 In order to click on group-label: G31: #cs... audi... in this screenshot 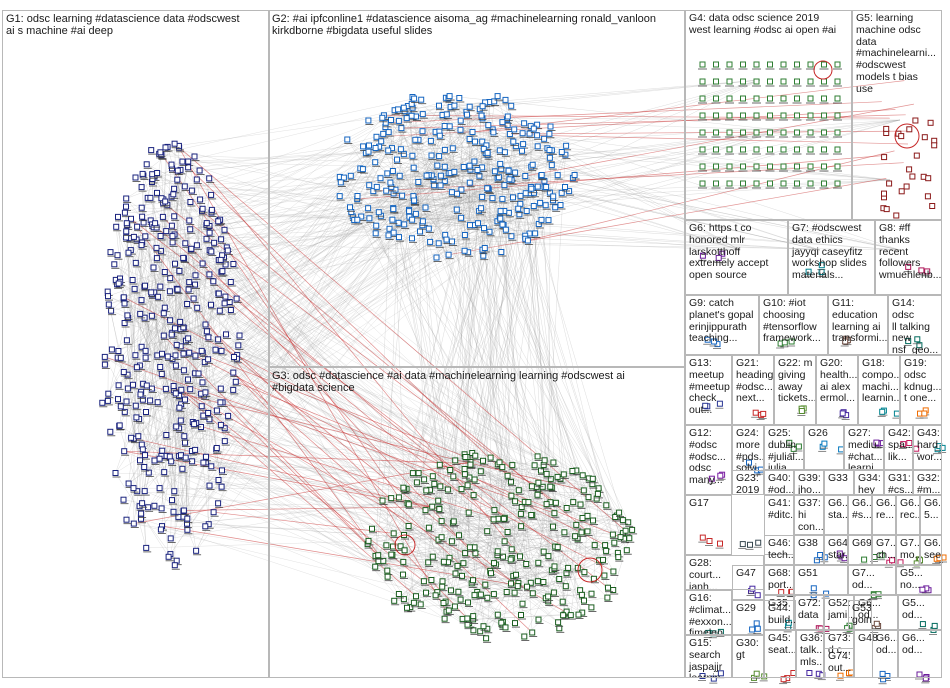, I will do `click(900, 483)`.